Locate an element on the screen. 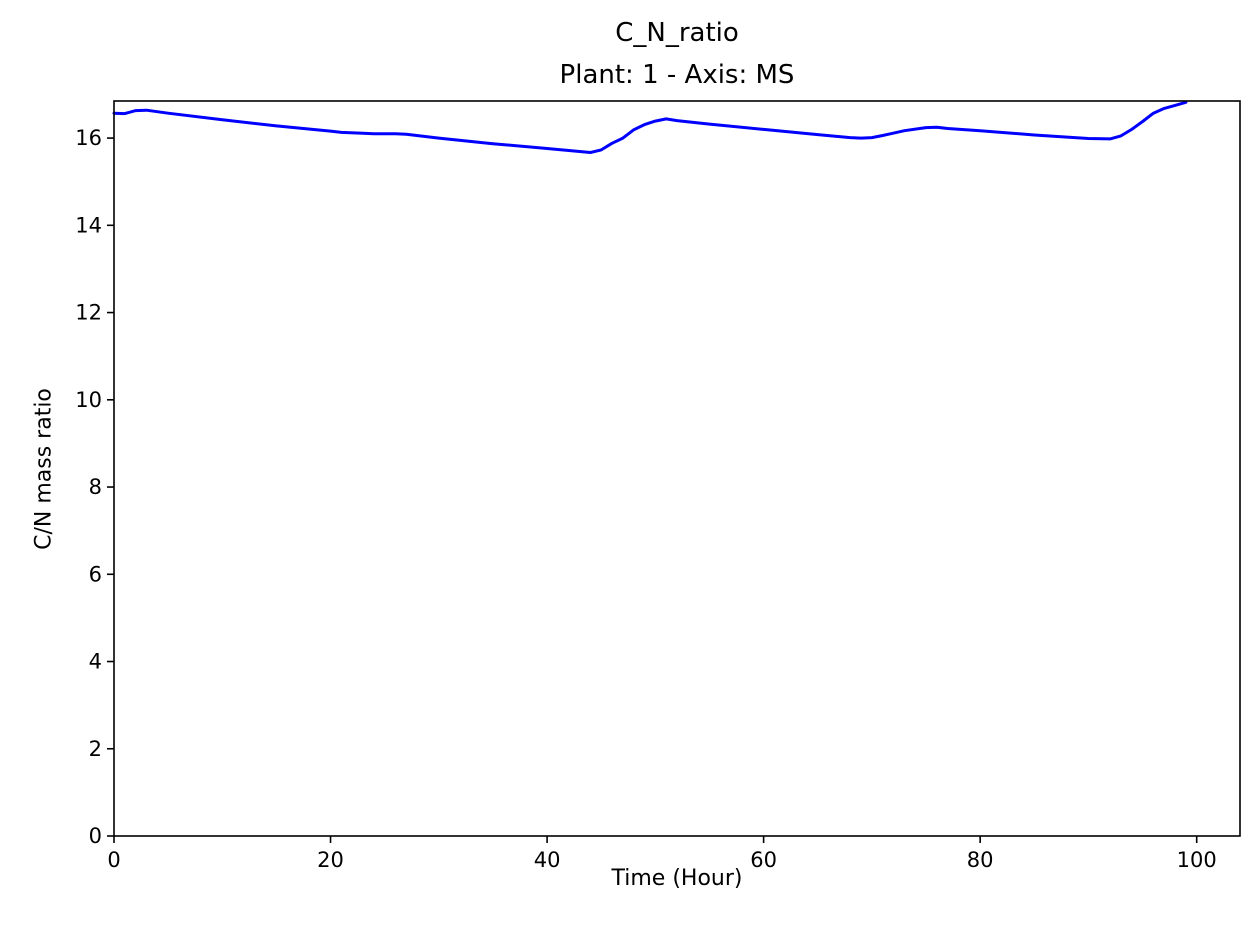  series-line is located at coordinates (650, 127).